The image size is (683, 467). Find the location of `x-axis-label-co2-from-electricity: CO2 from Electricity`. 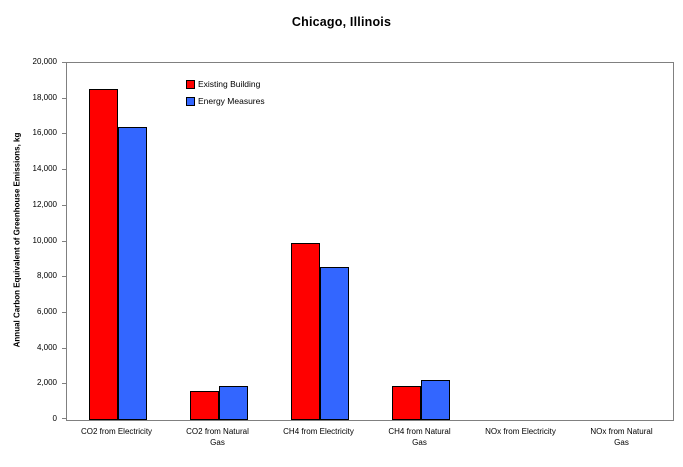

x-axis-label-co2-from-electricity: CO2 from Electricity is located at coordinates (116, 431).